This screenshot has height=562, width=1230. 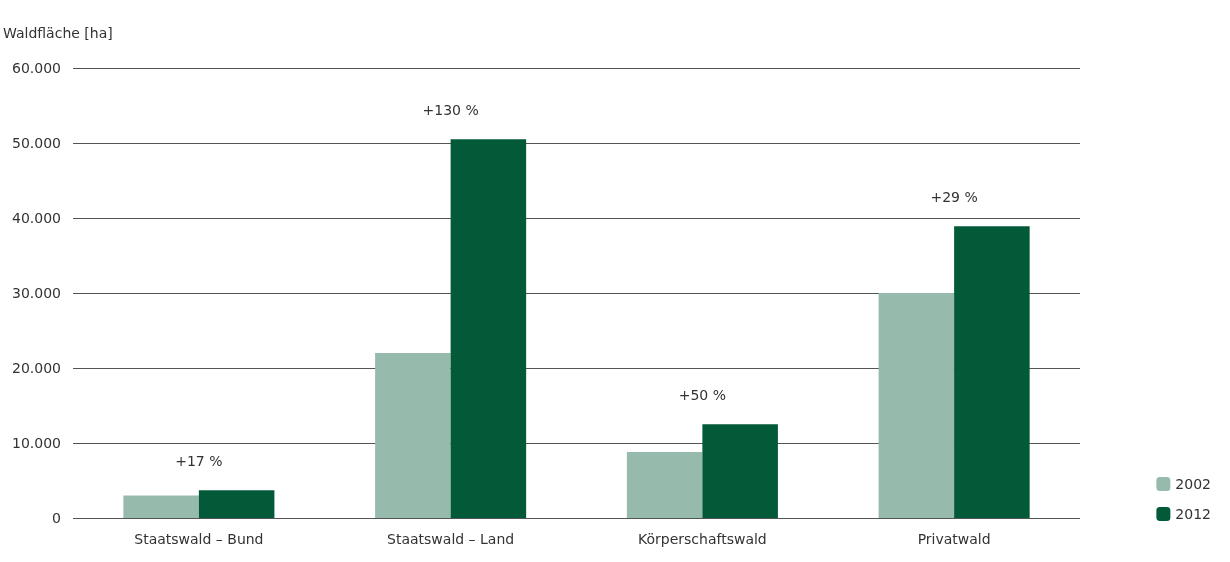 What do you see at coordinates (1193, 484) in the screenshot?
I see `legend-label: 2002` at bounding box center [1193, 484].